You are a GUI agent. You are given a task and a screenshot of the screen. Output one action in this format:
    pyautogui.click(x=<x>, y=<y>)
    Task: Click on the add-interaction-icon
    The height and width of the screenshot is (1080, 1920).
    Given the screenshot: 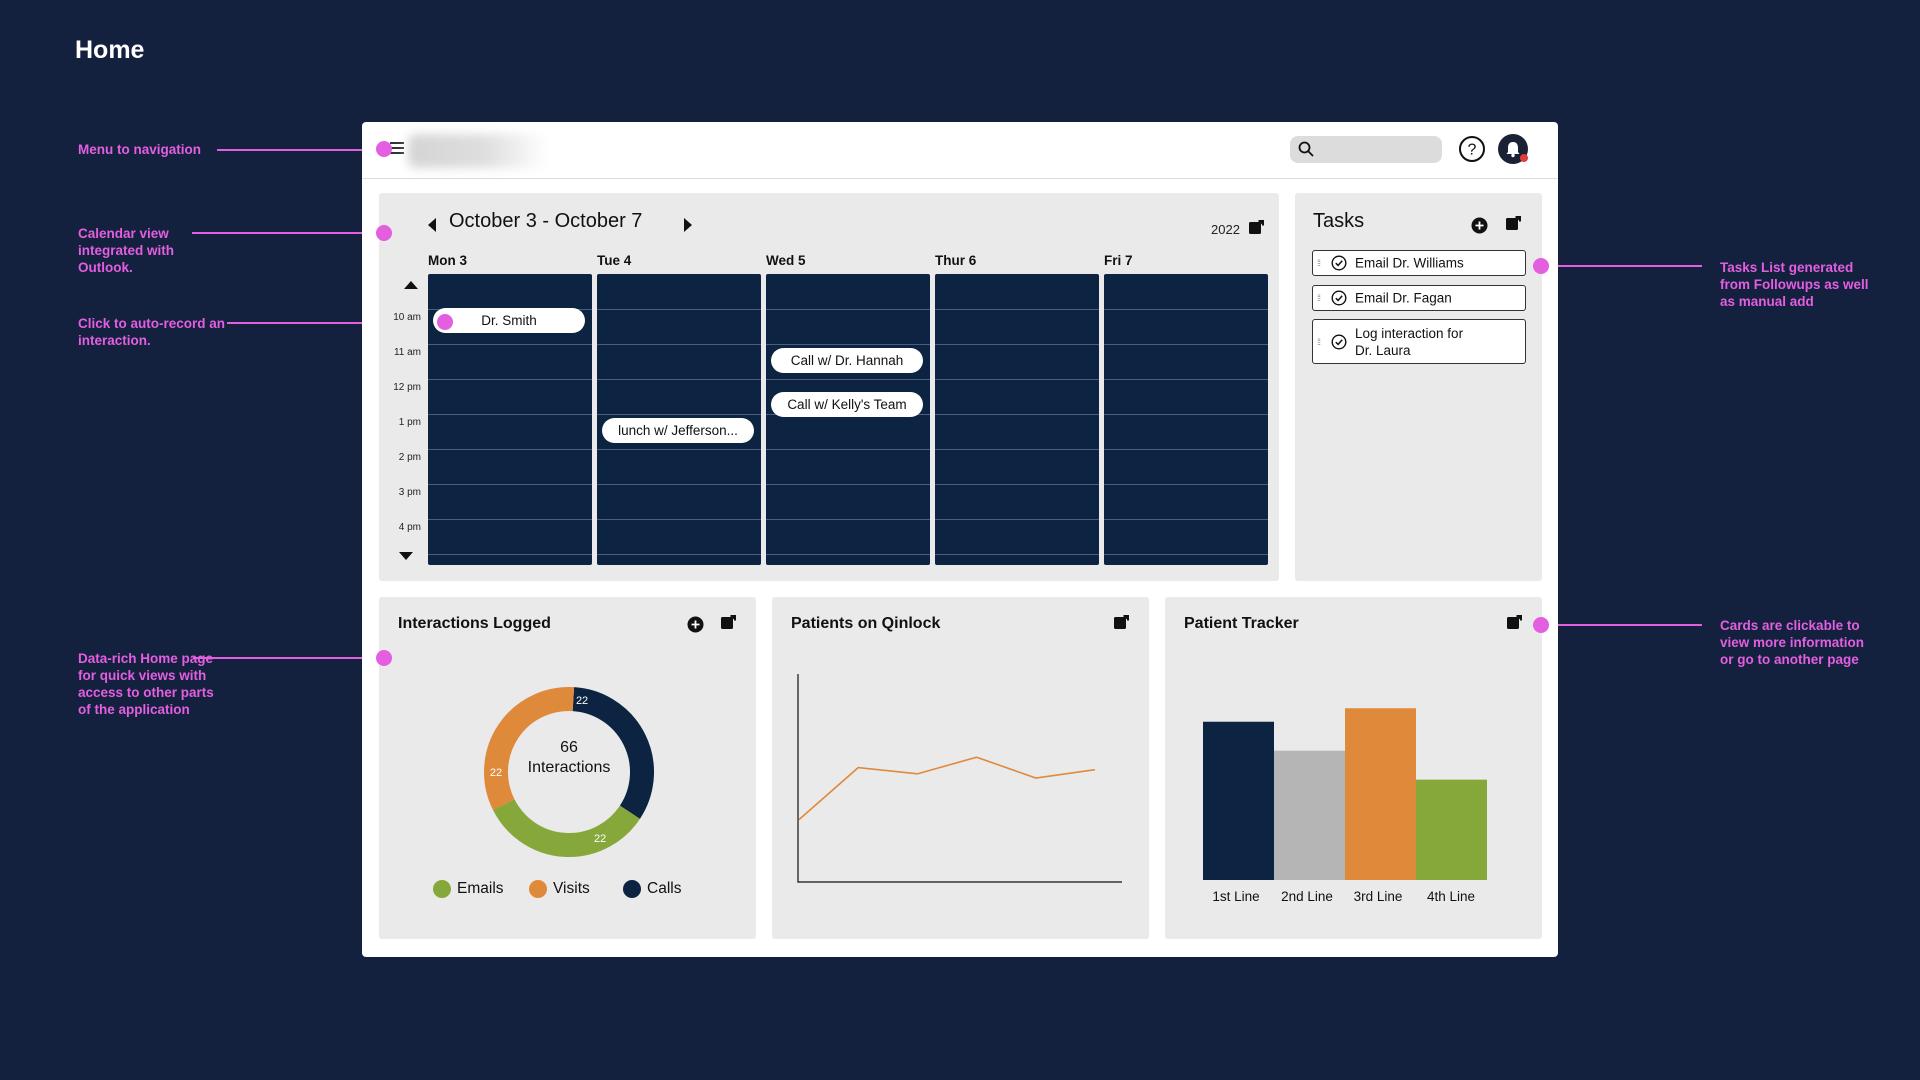 What is the action you would take?
    pyautogui.click(x=695, y=624)
    